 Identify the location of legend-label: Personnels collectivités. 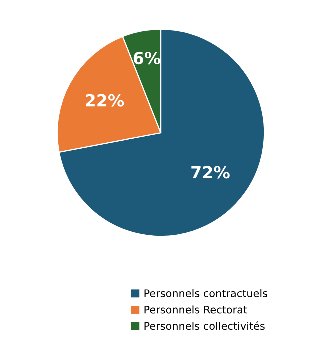
(204, 326).